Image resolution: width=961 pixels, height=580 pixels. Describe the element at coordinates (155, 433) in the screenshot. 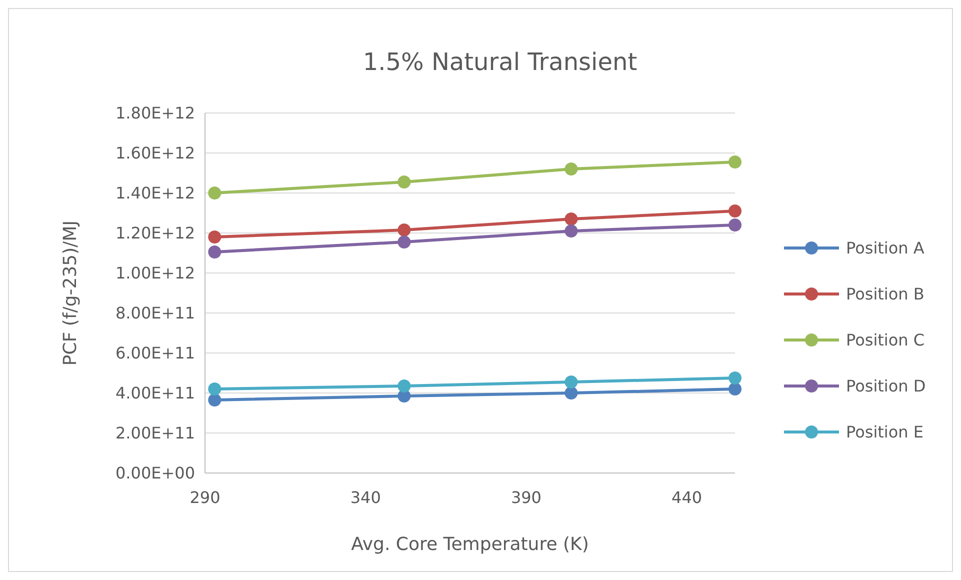

I see `y-tick-label: 2.00E+11` at that location.